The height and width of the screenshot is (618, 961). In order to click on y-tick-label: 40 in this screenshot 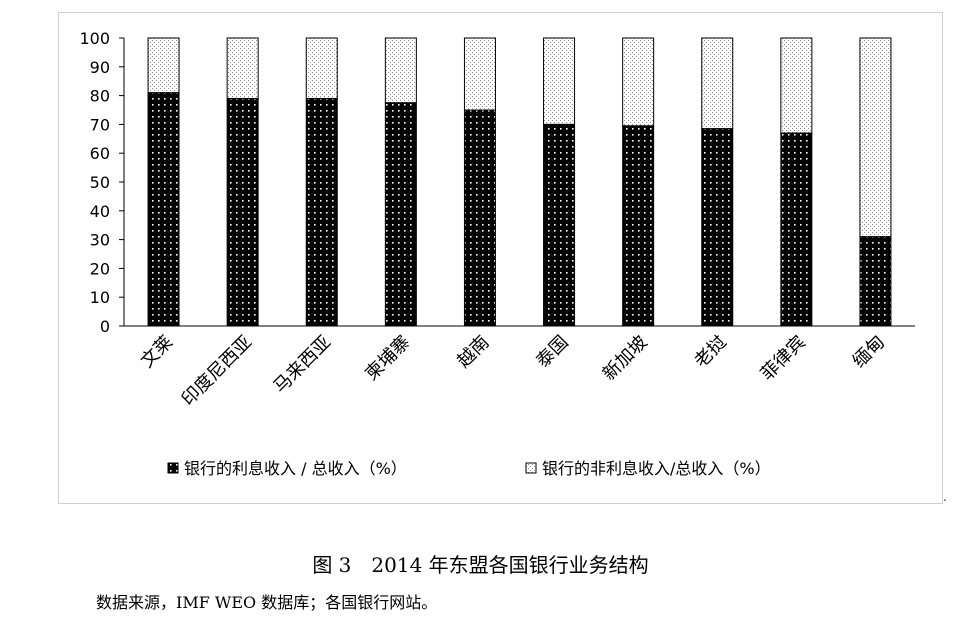, I will do `click(100, 211)`.